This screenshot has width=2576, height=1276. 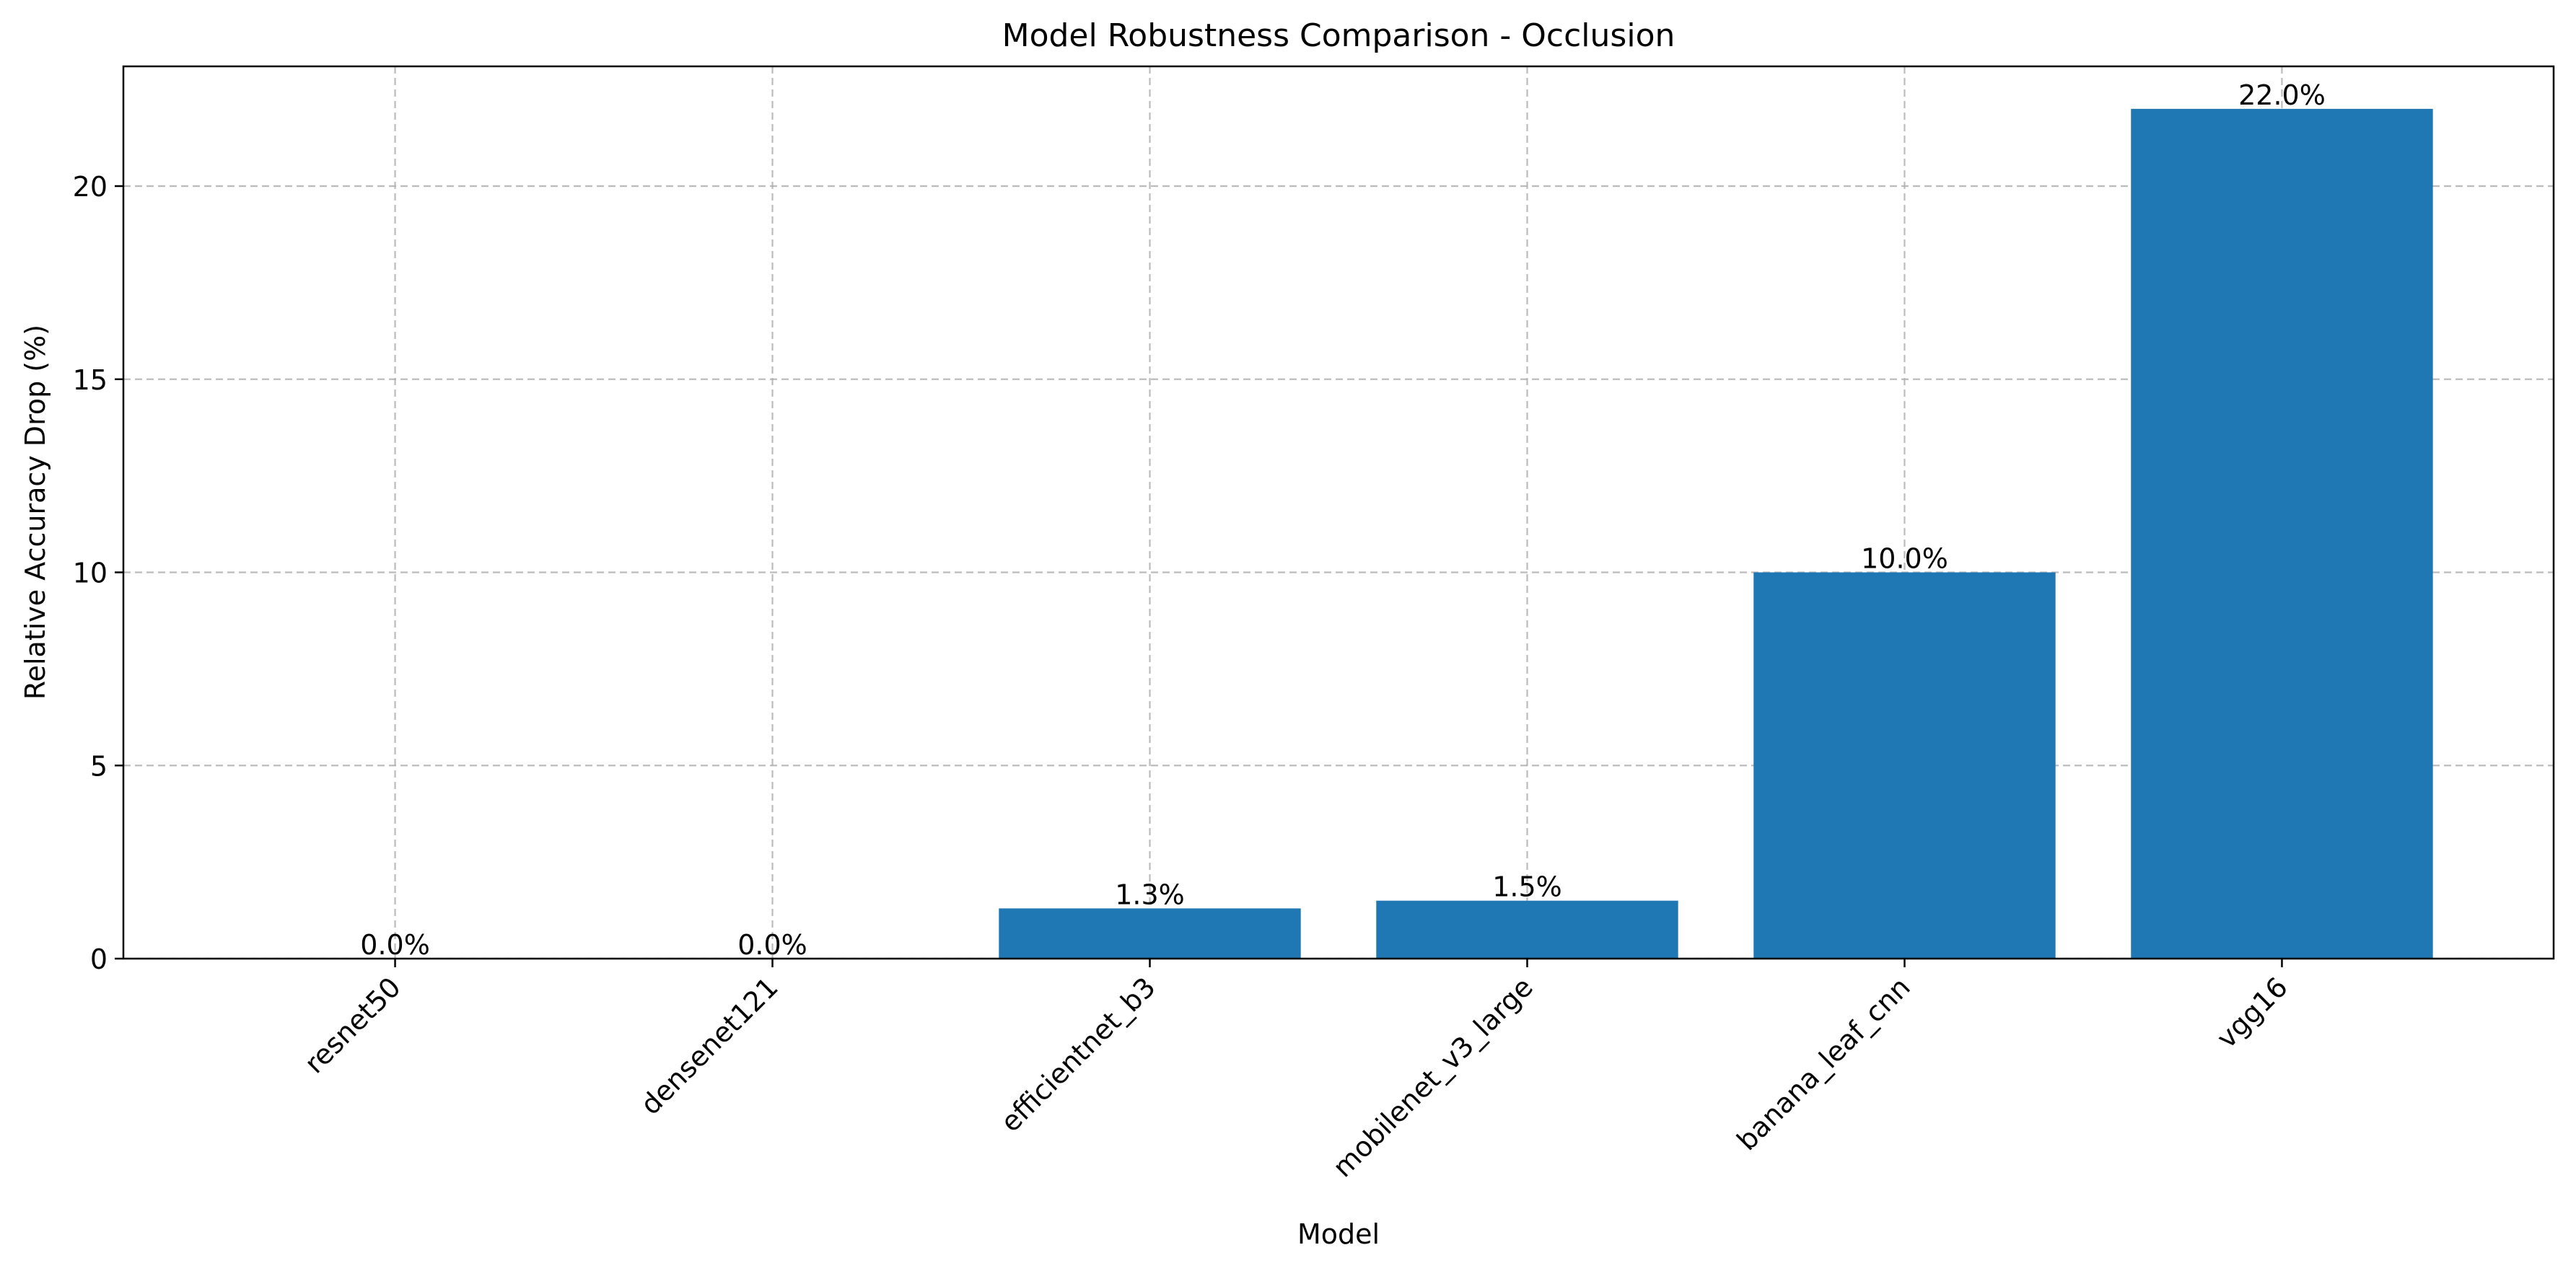 What do you see at coordinates (1433, 1077) in the screenshot?
I see `x-tick-label-mobilenet_v3_large: mobilenet_v3_large` at bounding box center [1433, 1077].